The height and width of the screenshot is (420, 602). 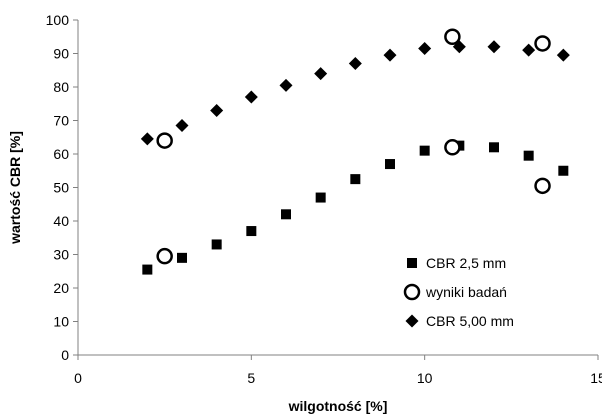 What do you see at coordinates (338, 406) in the screenshot?
I see `x-axis-title: wilgotność [%]` at bounding box center [338, 406].